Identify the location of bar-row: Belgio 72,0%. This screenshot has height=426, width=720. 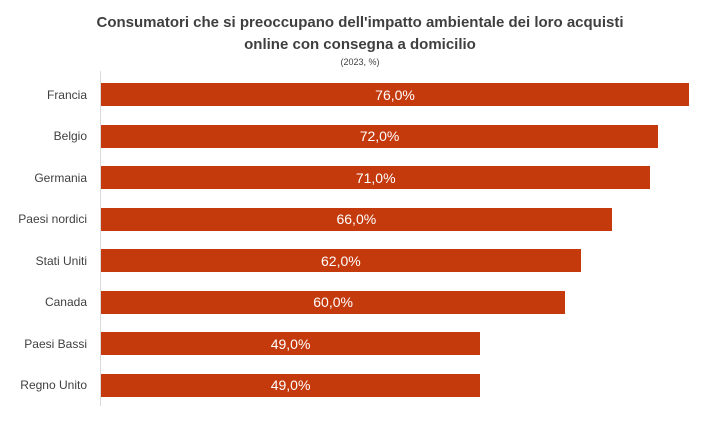
(360, 137).